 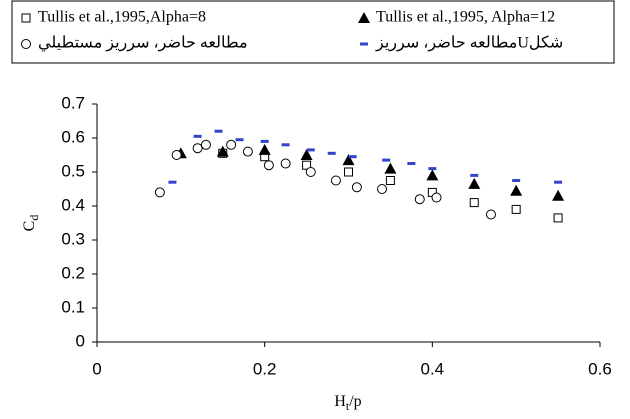 I want to click on y-tick-label: 0.4, so click(x=73, y=204).